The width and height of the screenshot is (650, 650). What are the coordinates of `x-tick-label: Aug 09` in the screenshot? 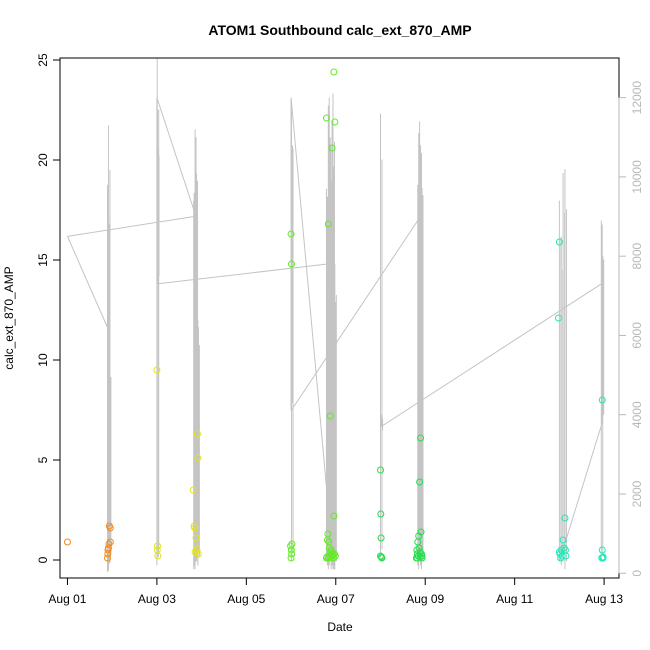 It's located at (425, 599).